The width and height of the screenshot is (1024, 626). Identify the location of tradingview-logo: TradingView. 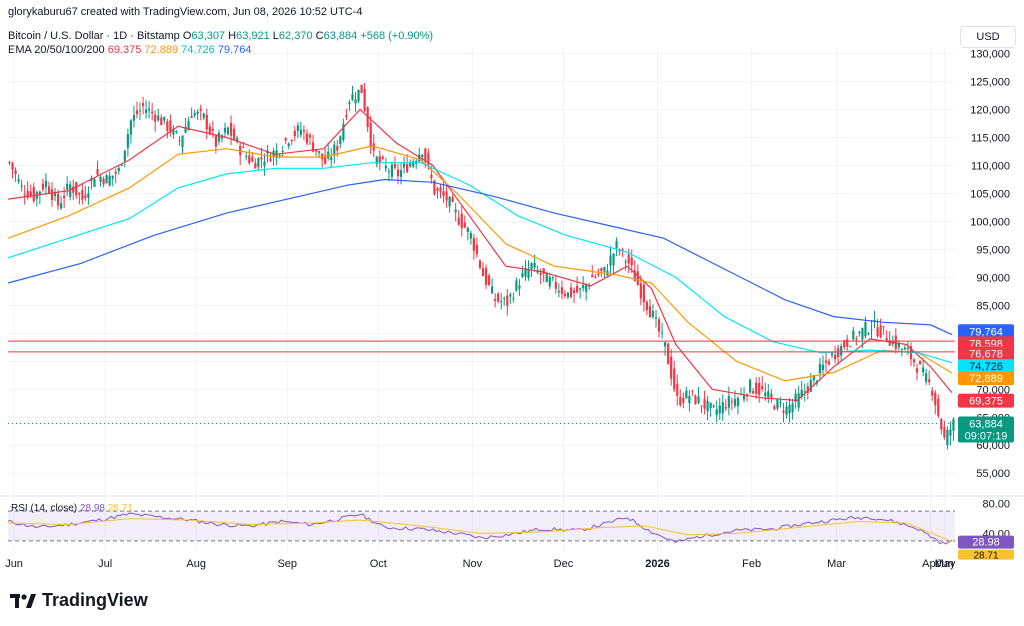
(79, 600).